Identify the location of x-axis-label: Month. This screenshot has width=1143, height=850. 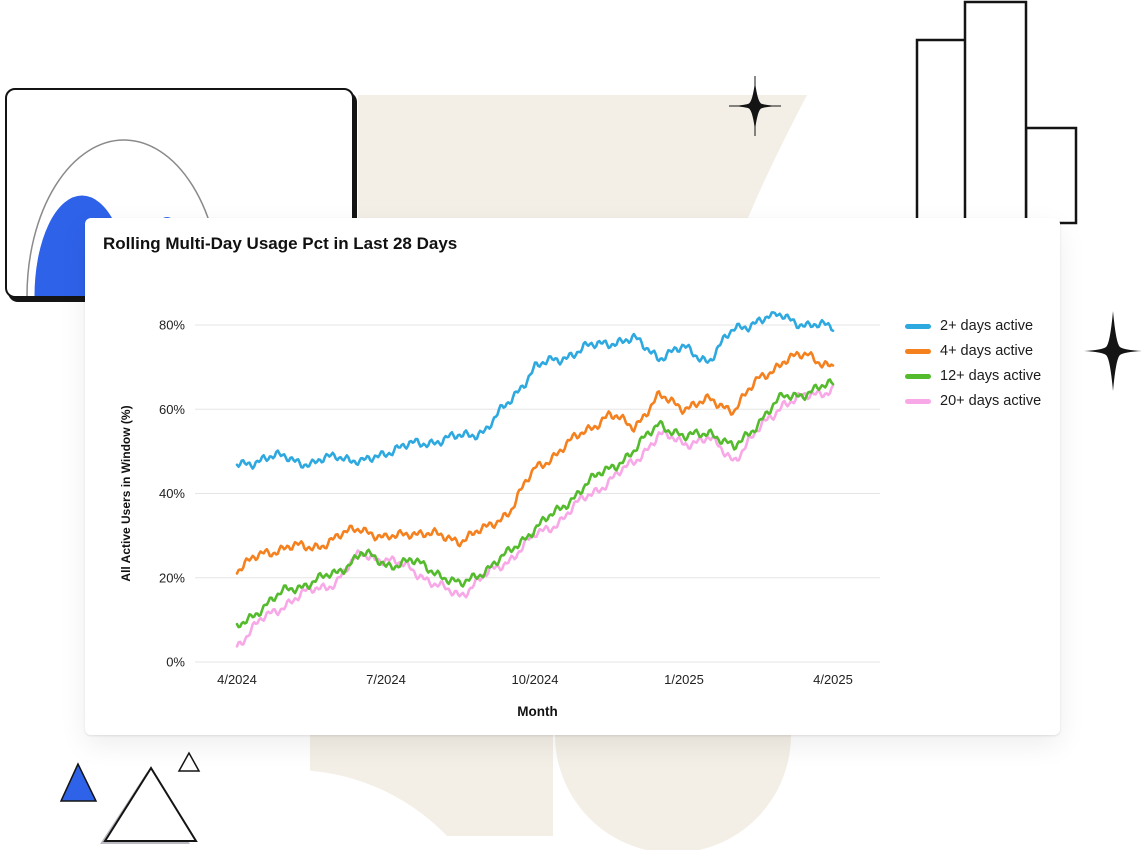
(537, 711).